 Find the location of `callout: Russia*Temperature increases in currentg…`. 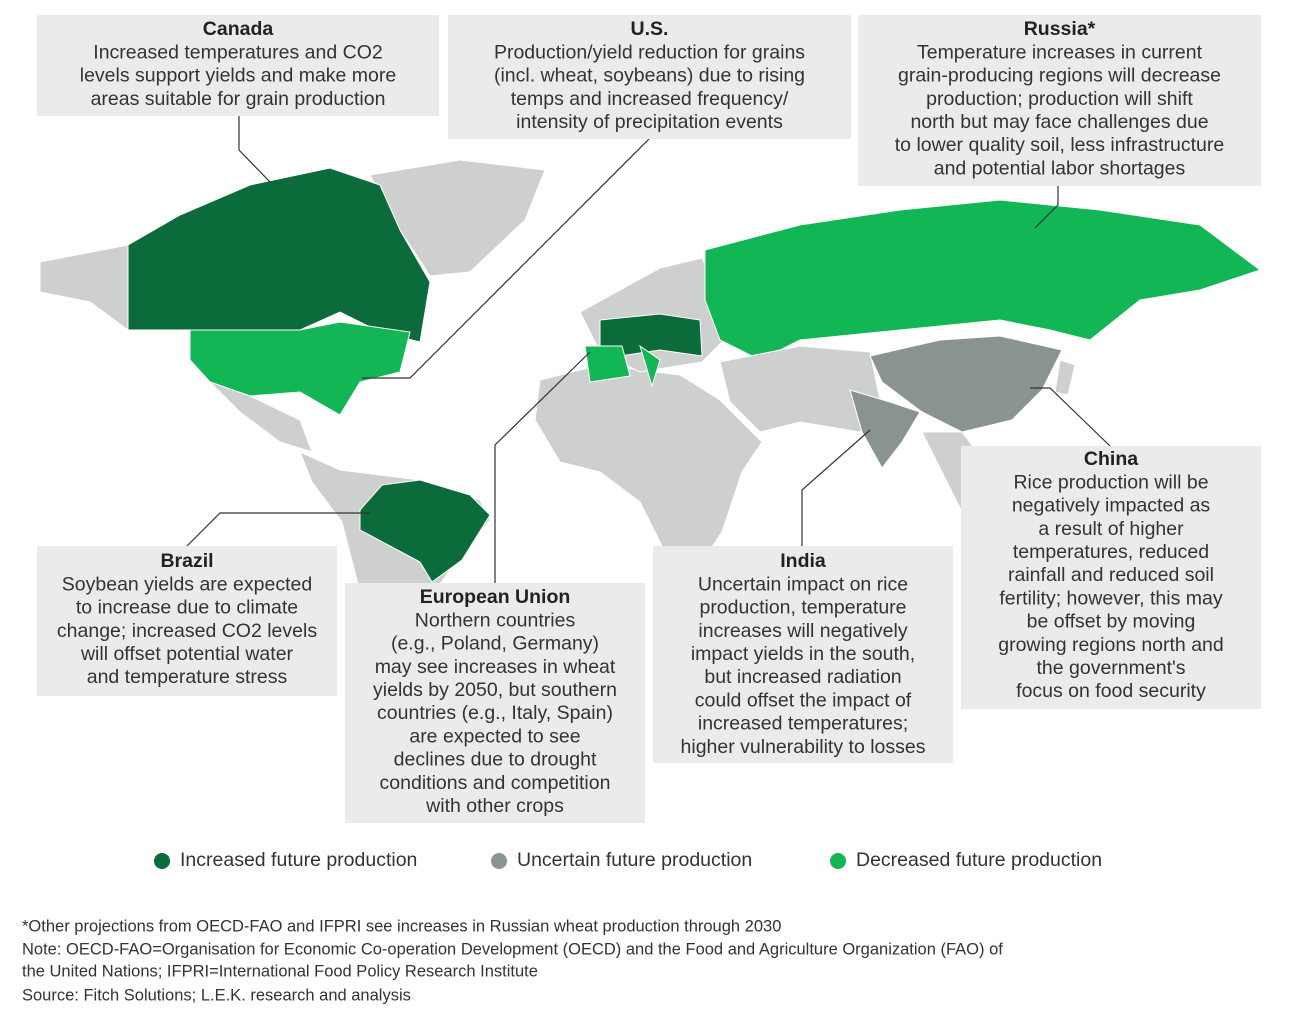

callout: Russia*Temperature increases in currentg… is located at coordinates (1059, 100).